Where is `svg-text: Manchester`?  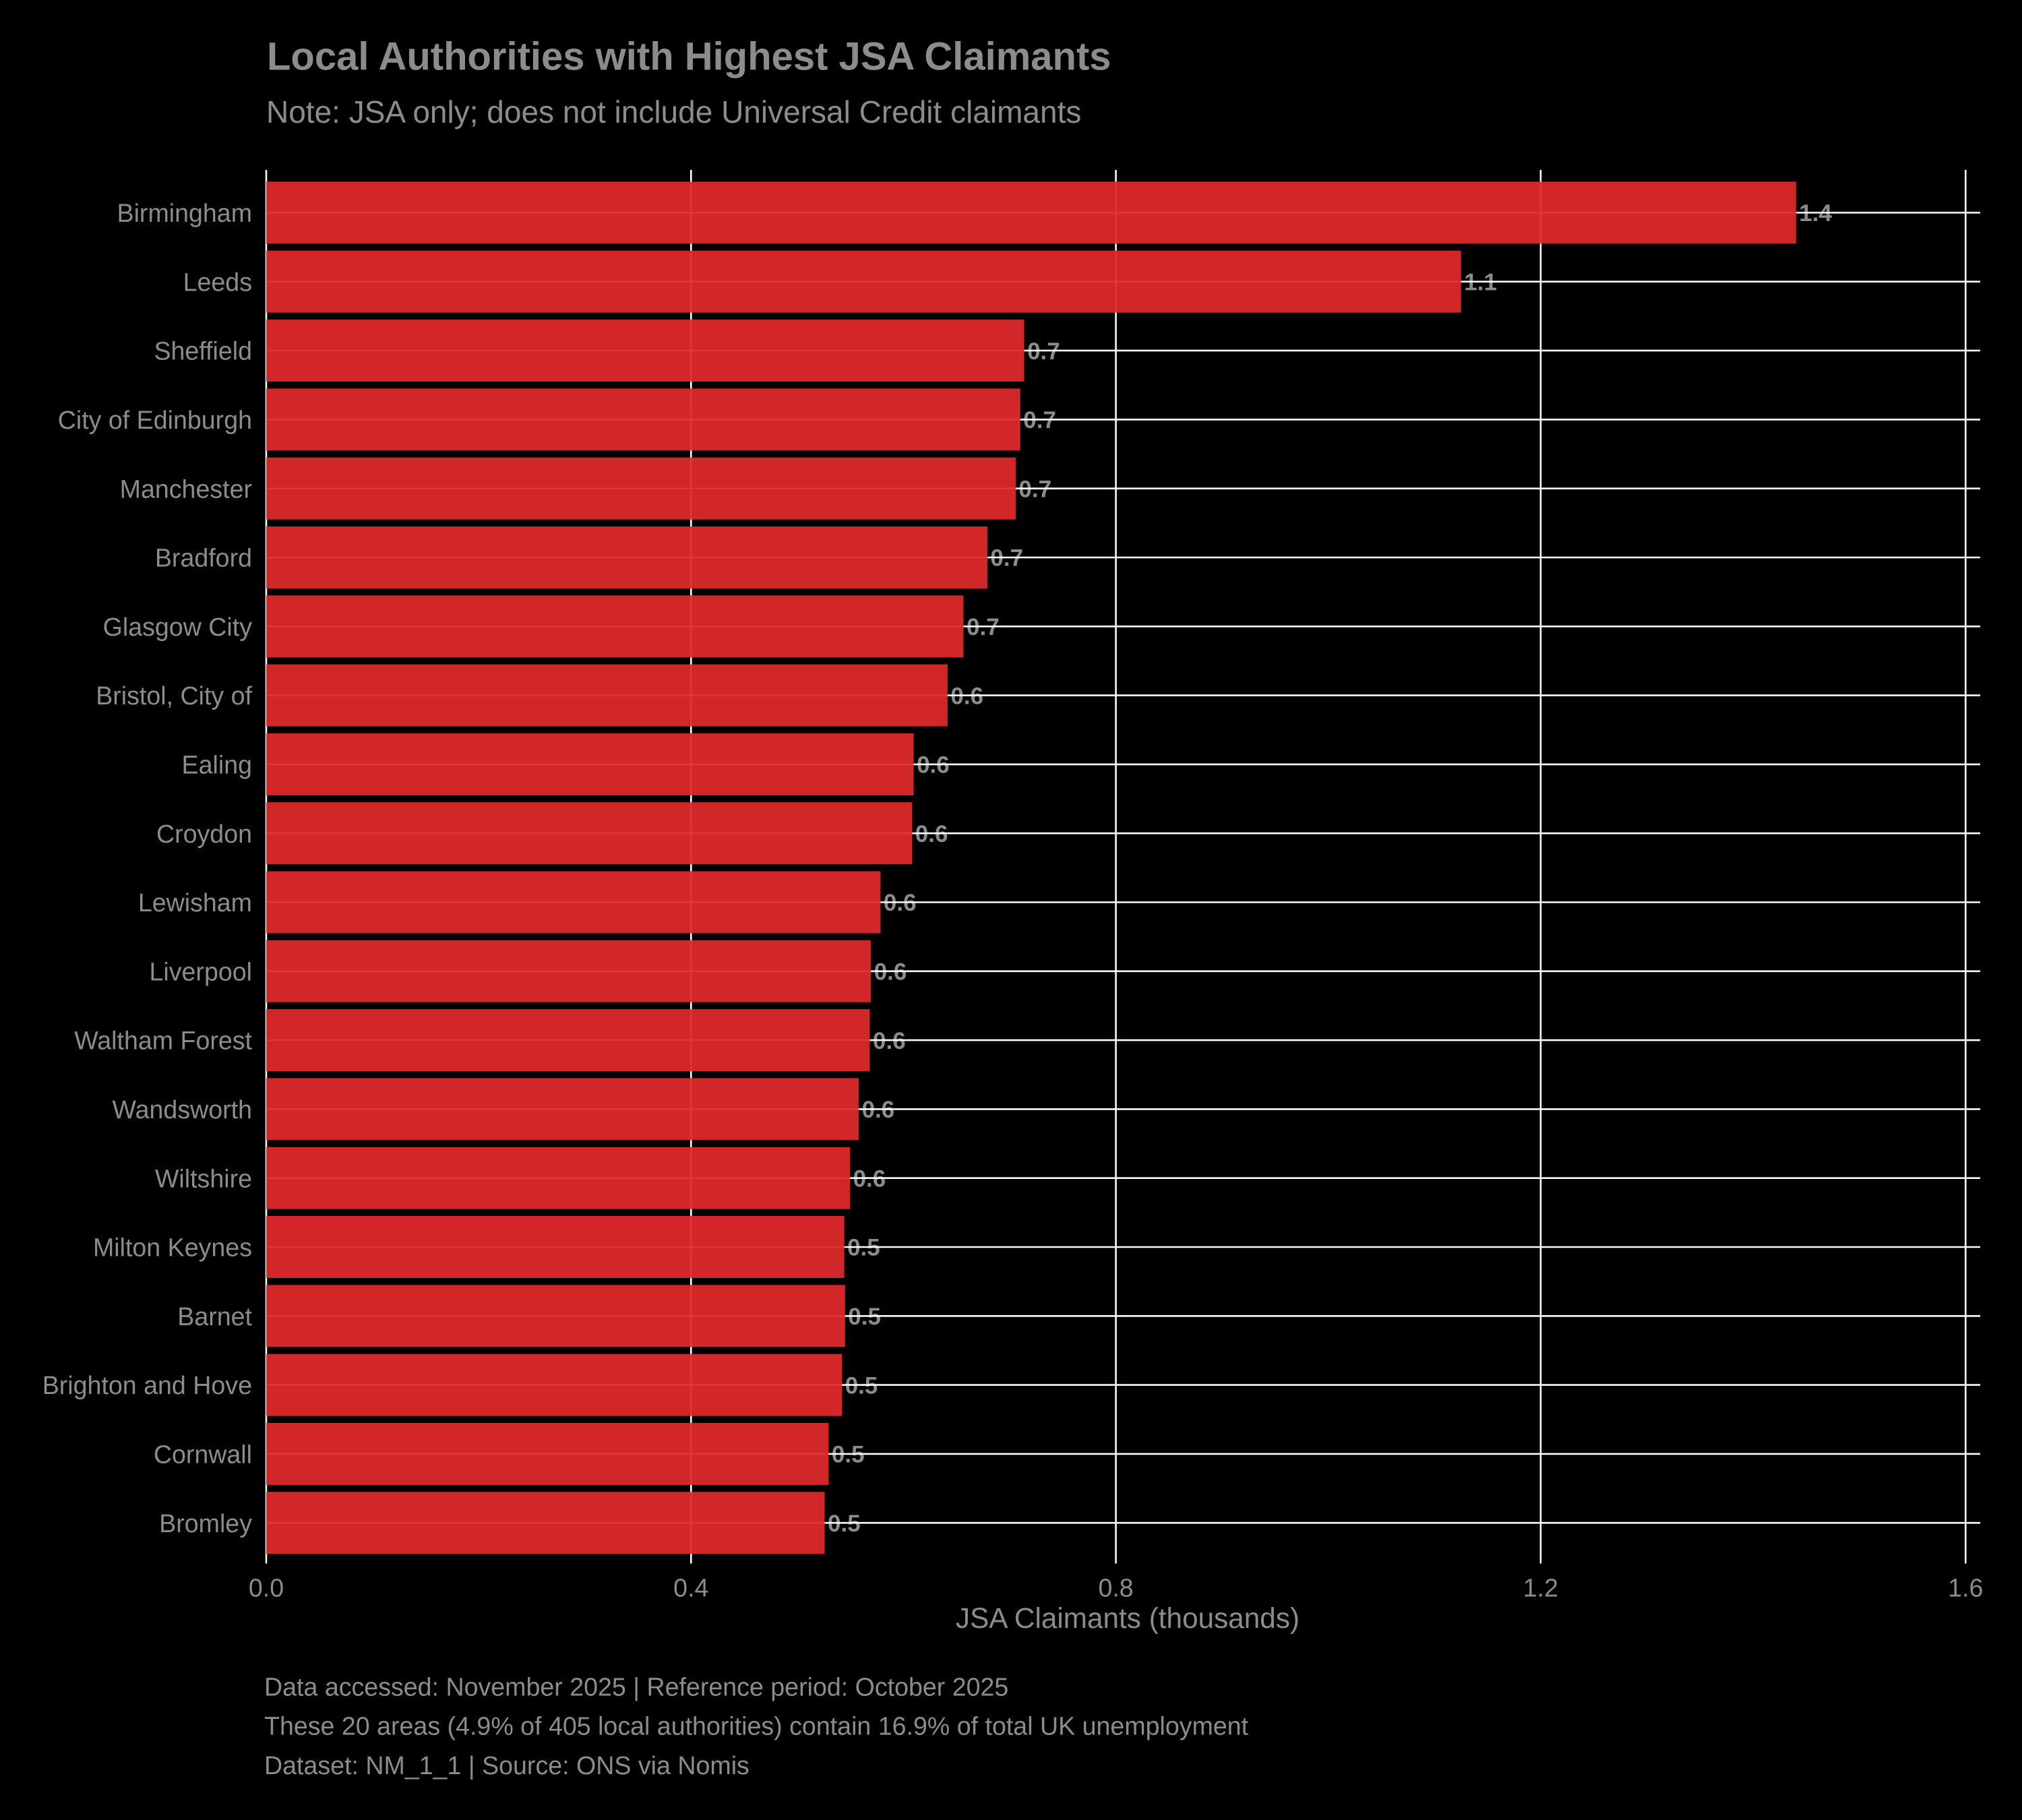
svg-text: Manchester is located at coordinates (186, 489).